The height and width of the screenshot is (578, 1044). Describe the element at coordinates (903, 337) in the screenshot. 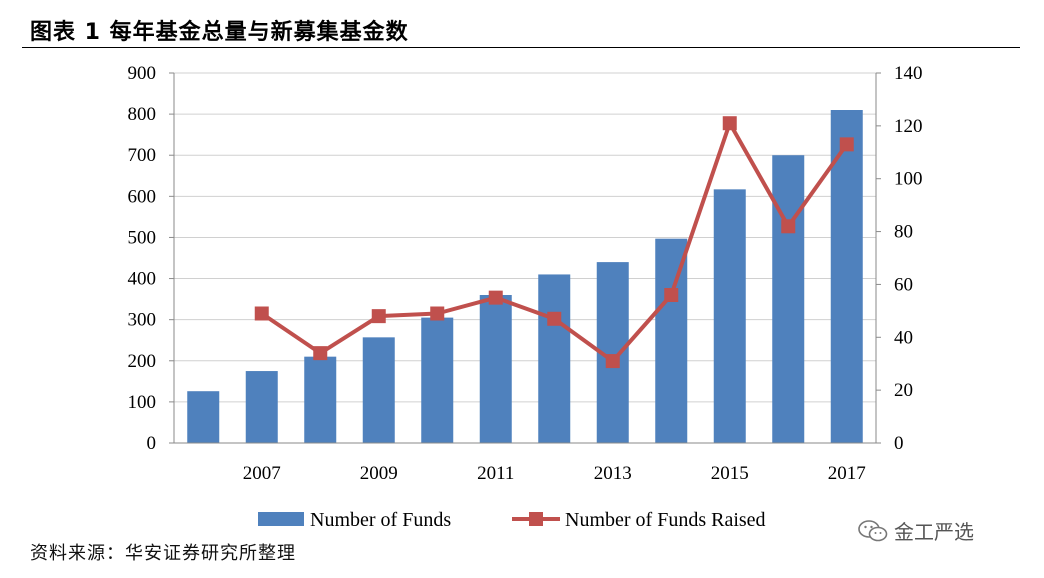

I see `y-right-tick-label: 40` at that location.